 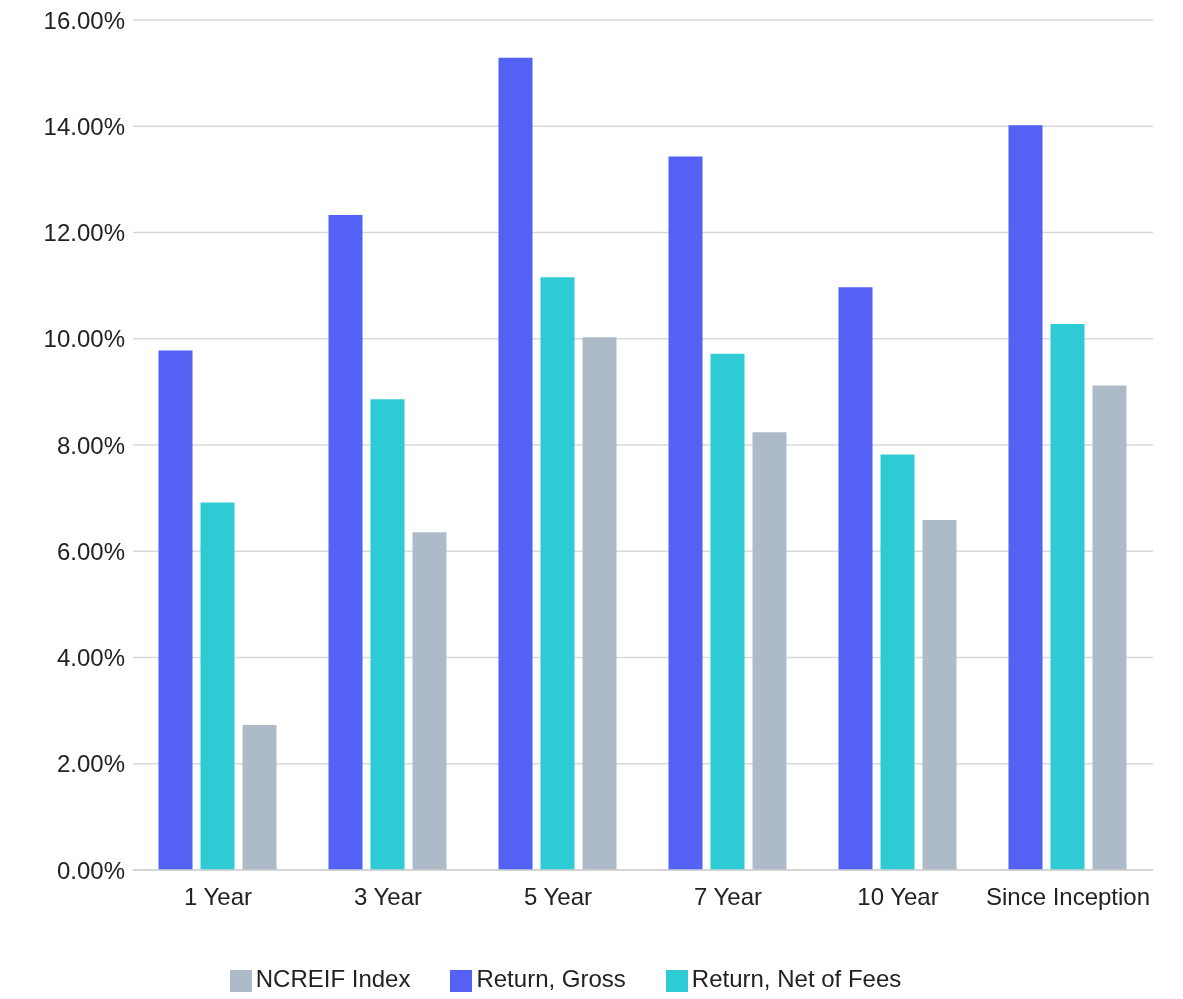 What do you see at coordinates (218, 897) in the screenshot?
I see `x-tick-label: 1 Year` at bounding box center [218, 897].